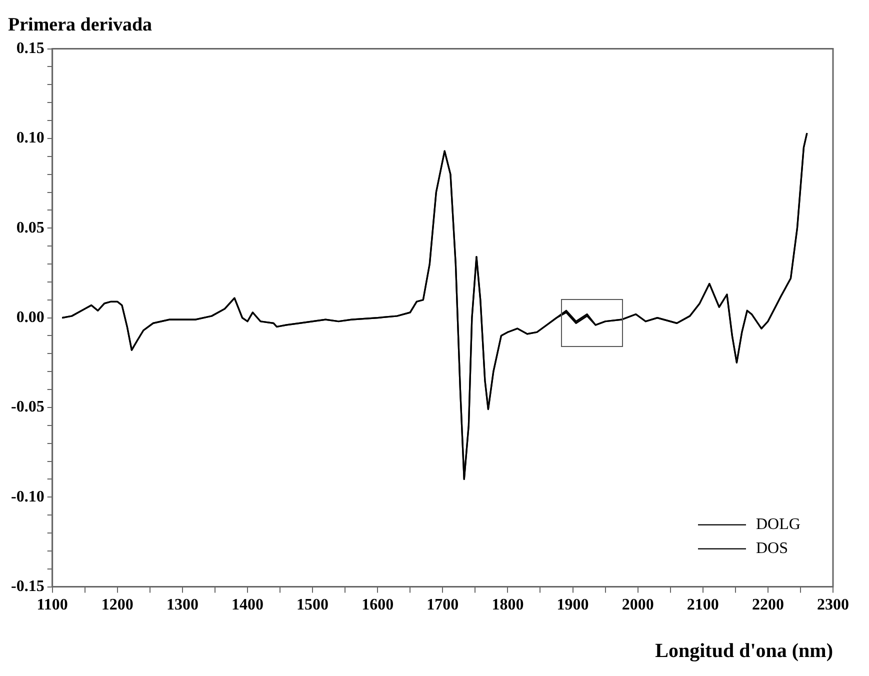 The image size is (869, 676). Describe the element at coordinates (778, 525) in the screenshot. I see `legend-label: DOLG` at that location.